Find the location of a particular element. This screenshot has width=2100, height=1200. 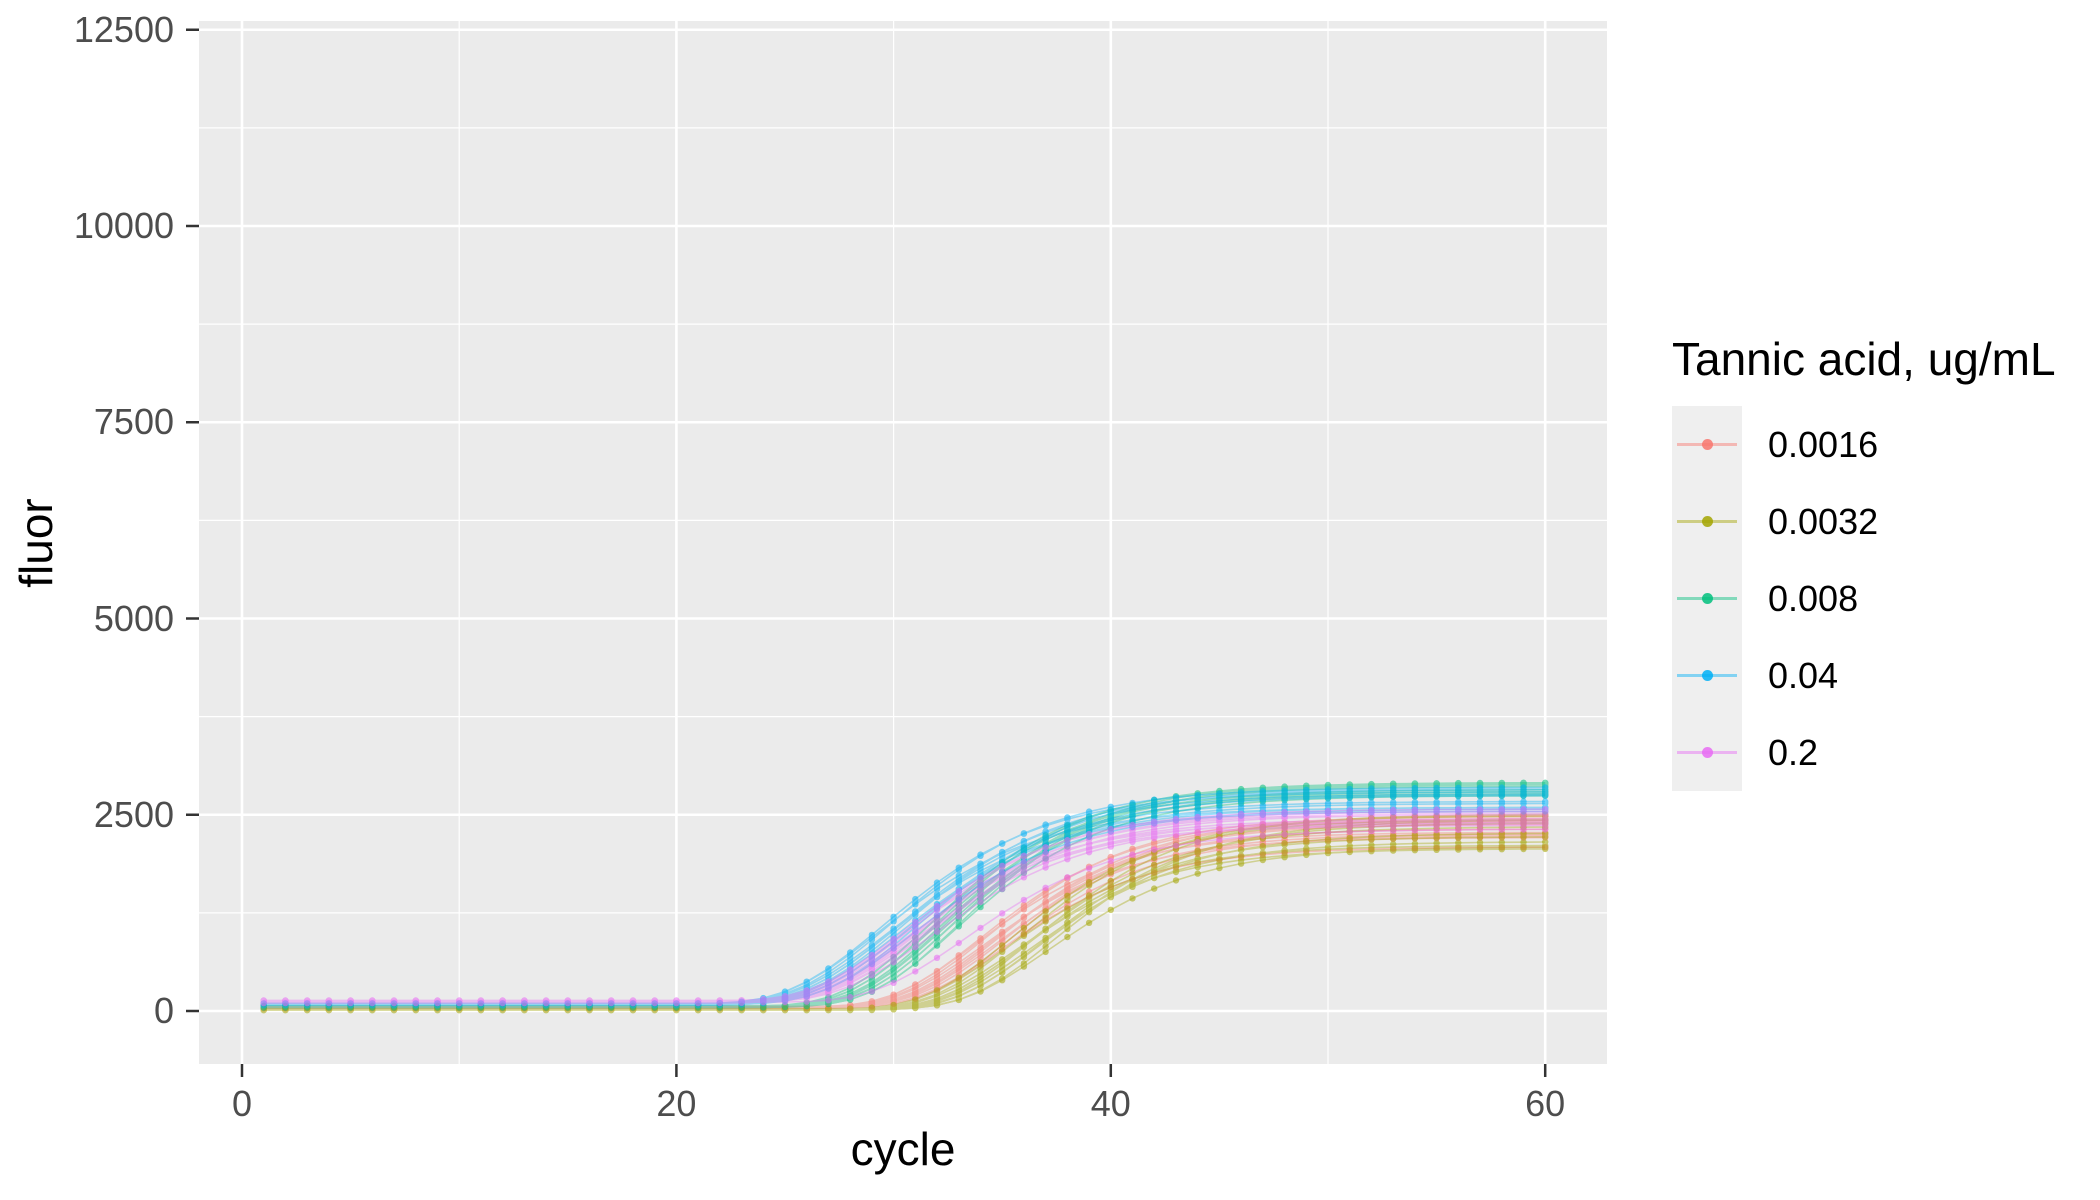

series-lines-0.0032 is located at coordinates (904, 912).